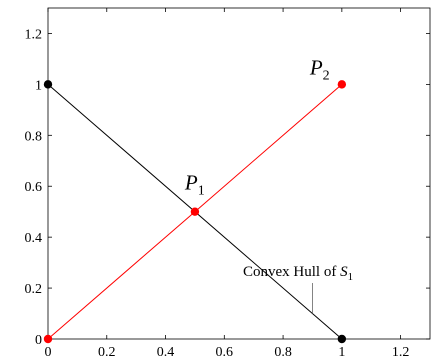 The width and height of the screenshot is (447, 363). What do you see at coordinates (107, 352) in the screenshot?
I see `x-tick-label: 0.2` at bounding box center [107, 352].